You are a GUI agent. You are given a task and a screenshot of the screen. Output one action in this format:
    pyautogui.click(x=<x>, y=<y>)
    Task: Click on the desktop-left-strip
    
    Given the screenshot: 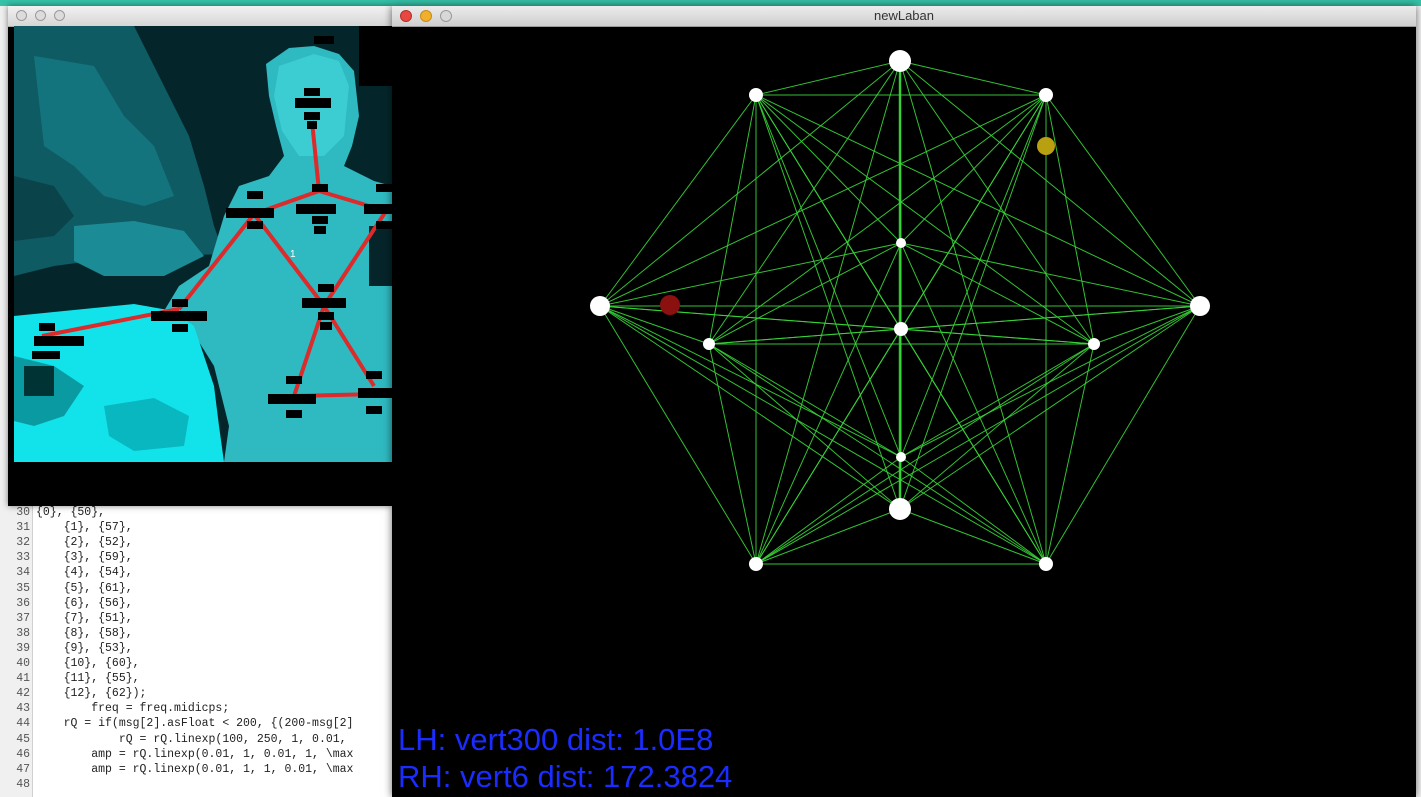 What is the action you would take?
    pyautogui.click(x=4, y=401)
    